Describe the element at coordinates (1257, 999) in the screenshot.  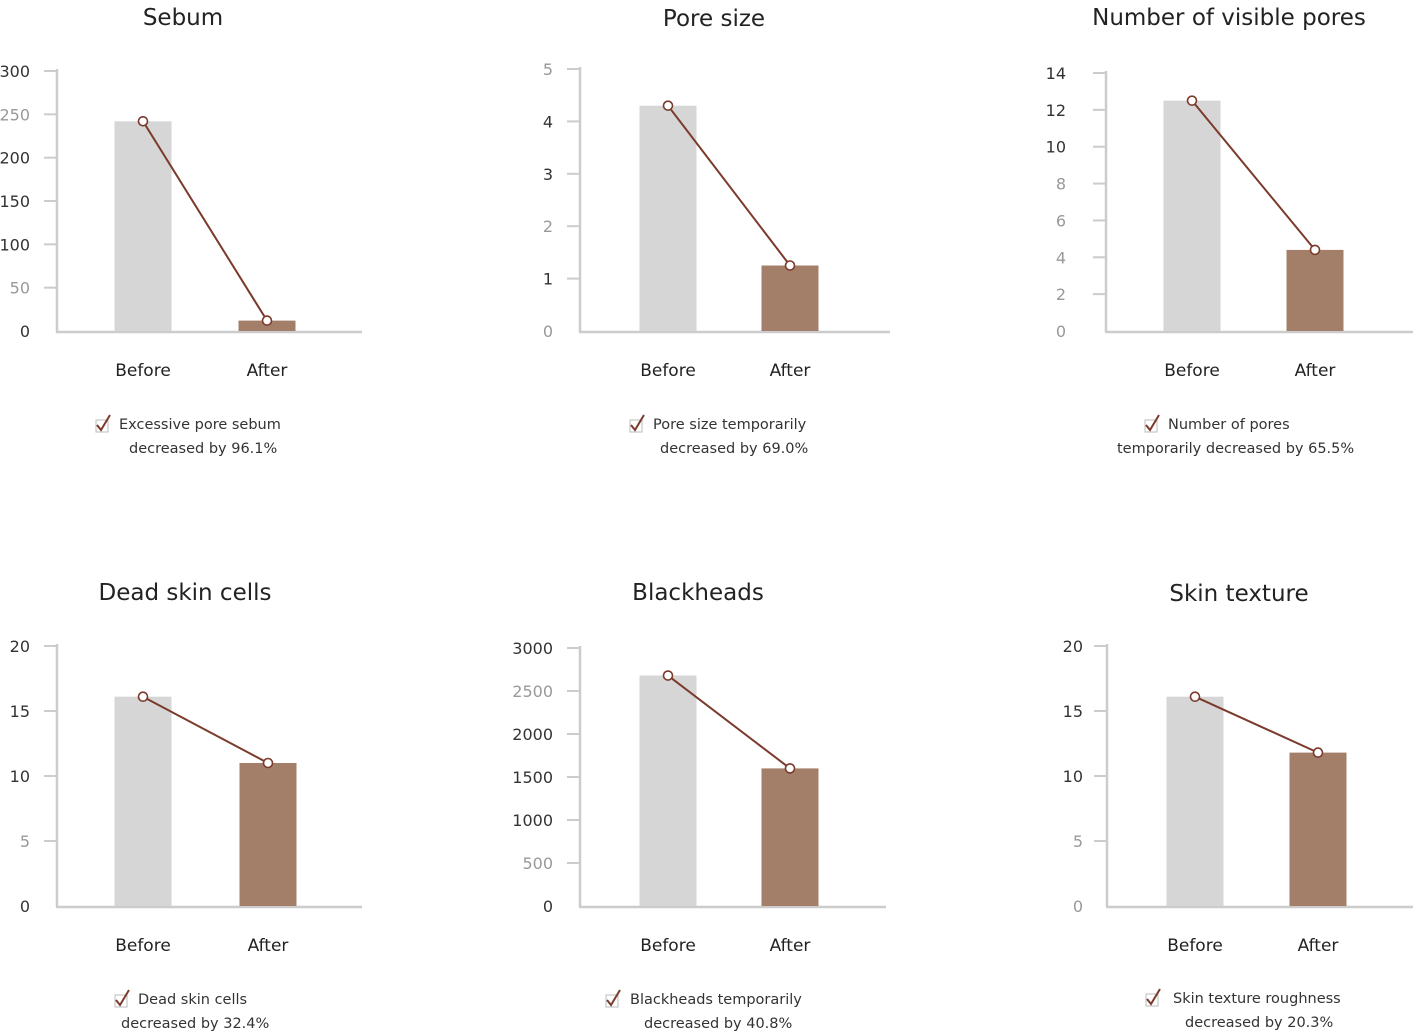
I see `caption-line-1: Skin texture roughness` at that location.